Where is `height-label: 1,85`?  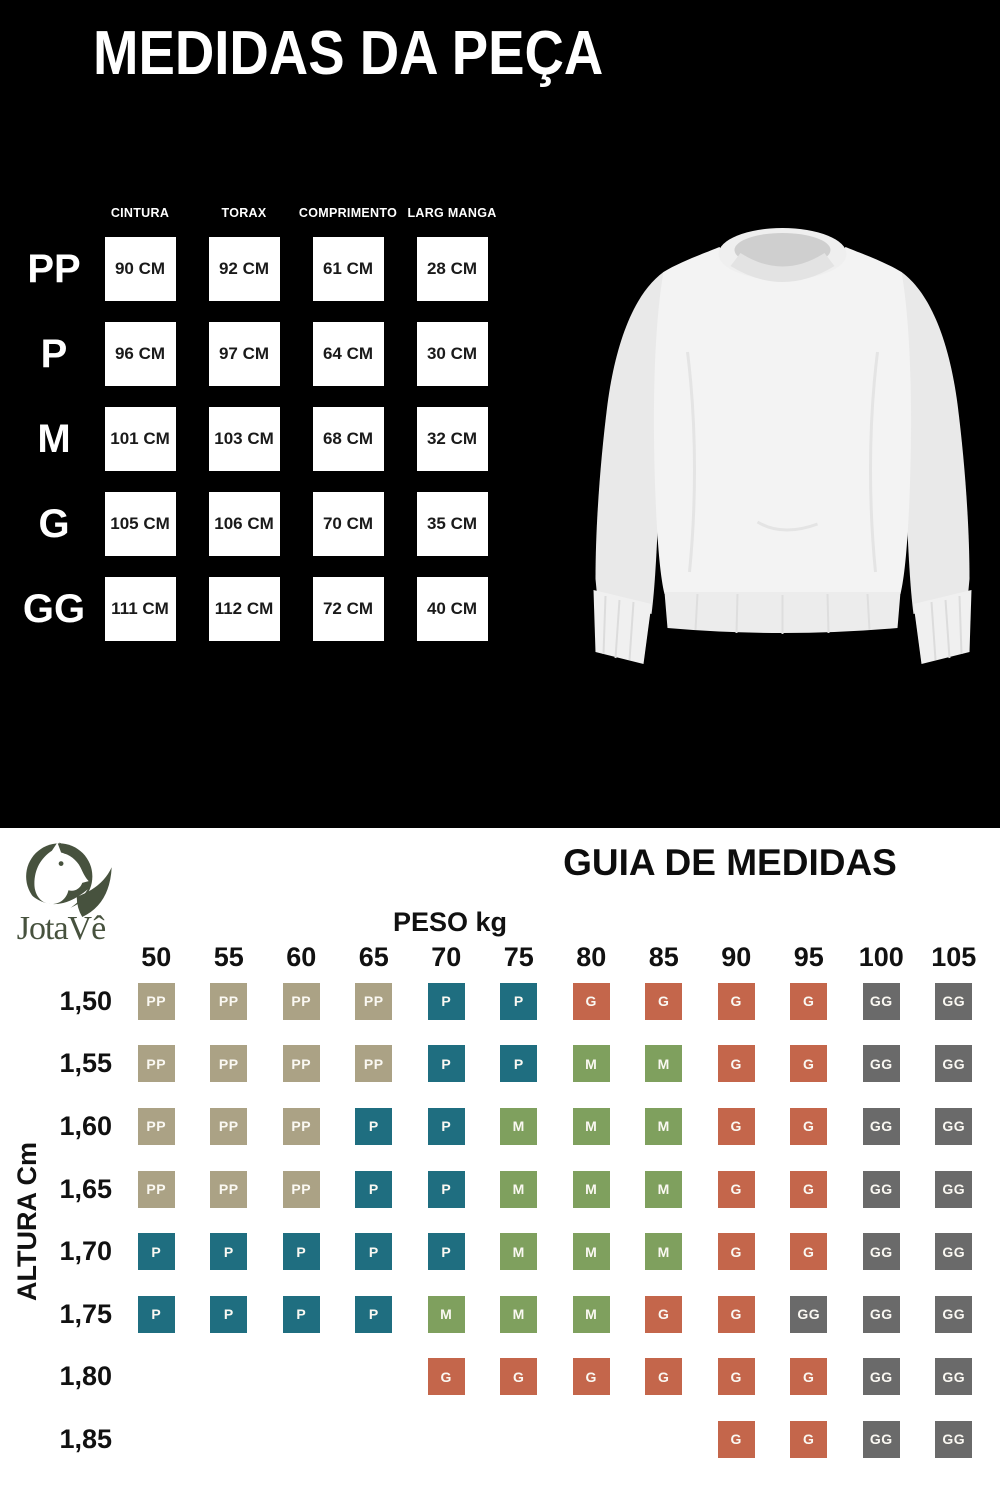
height-label: 1,85 is located at coordinates (85, 1438).